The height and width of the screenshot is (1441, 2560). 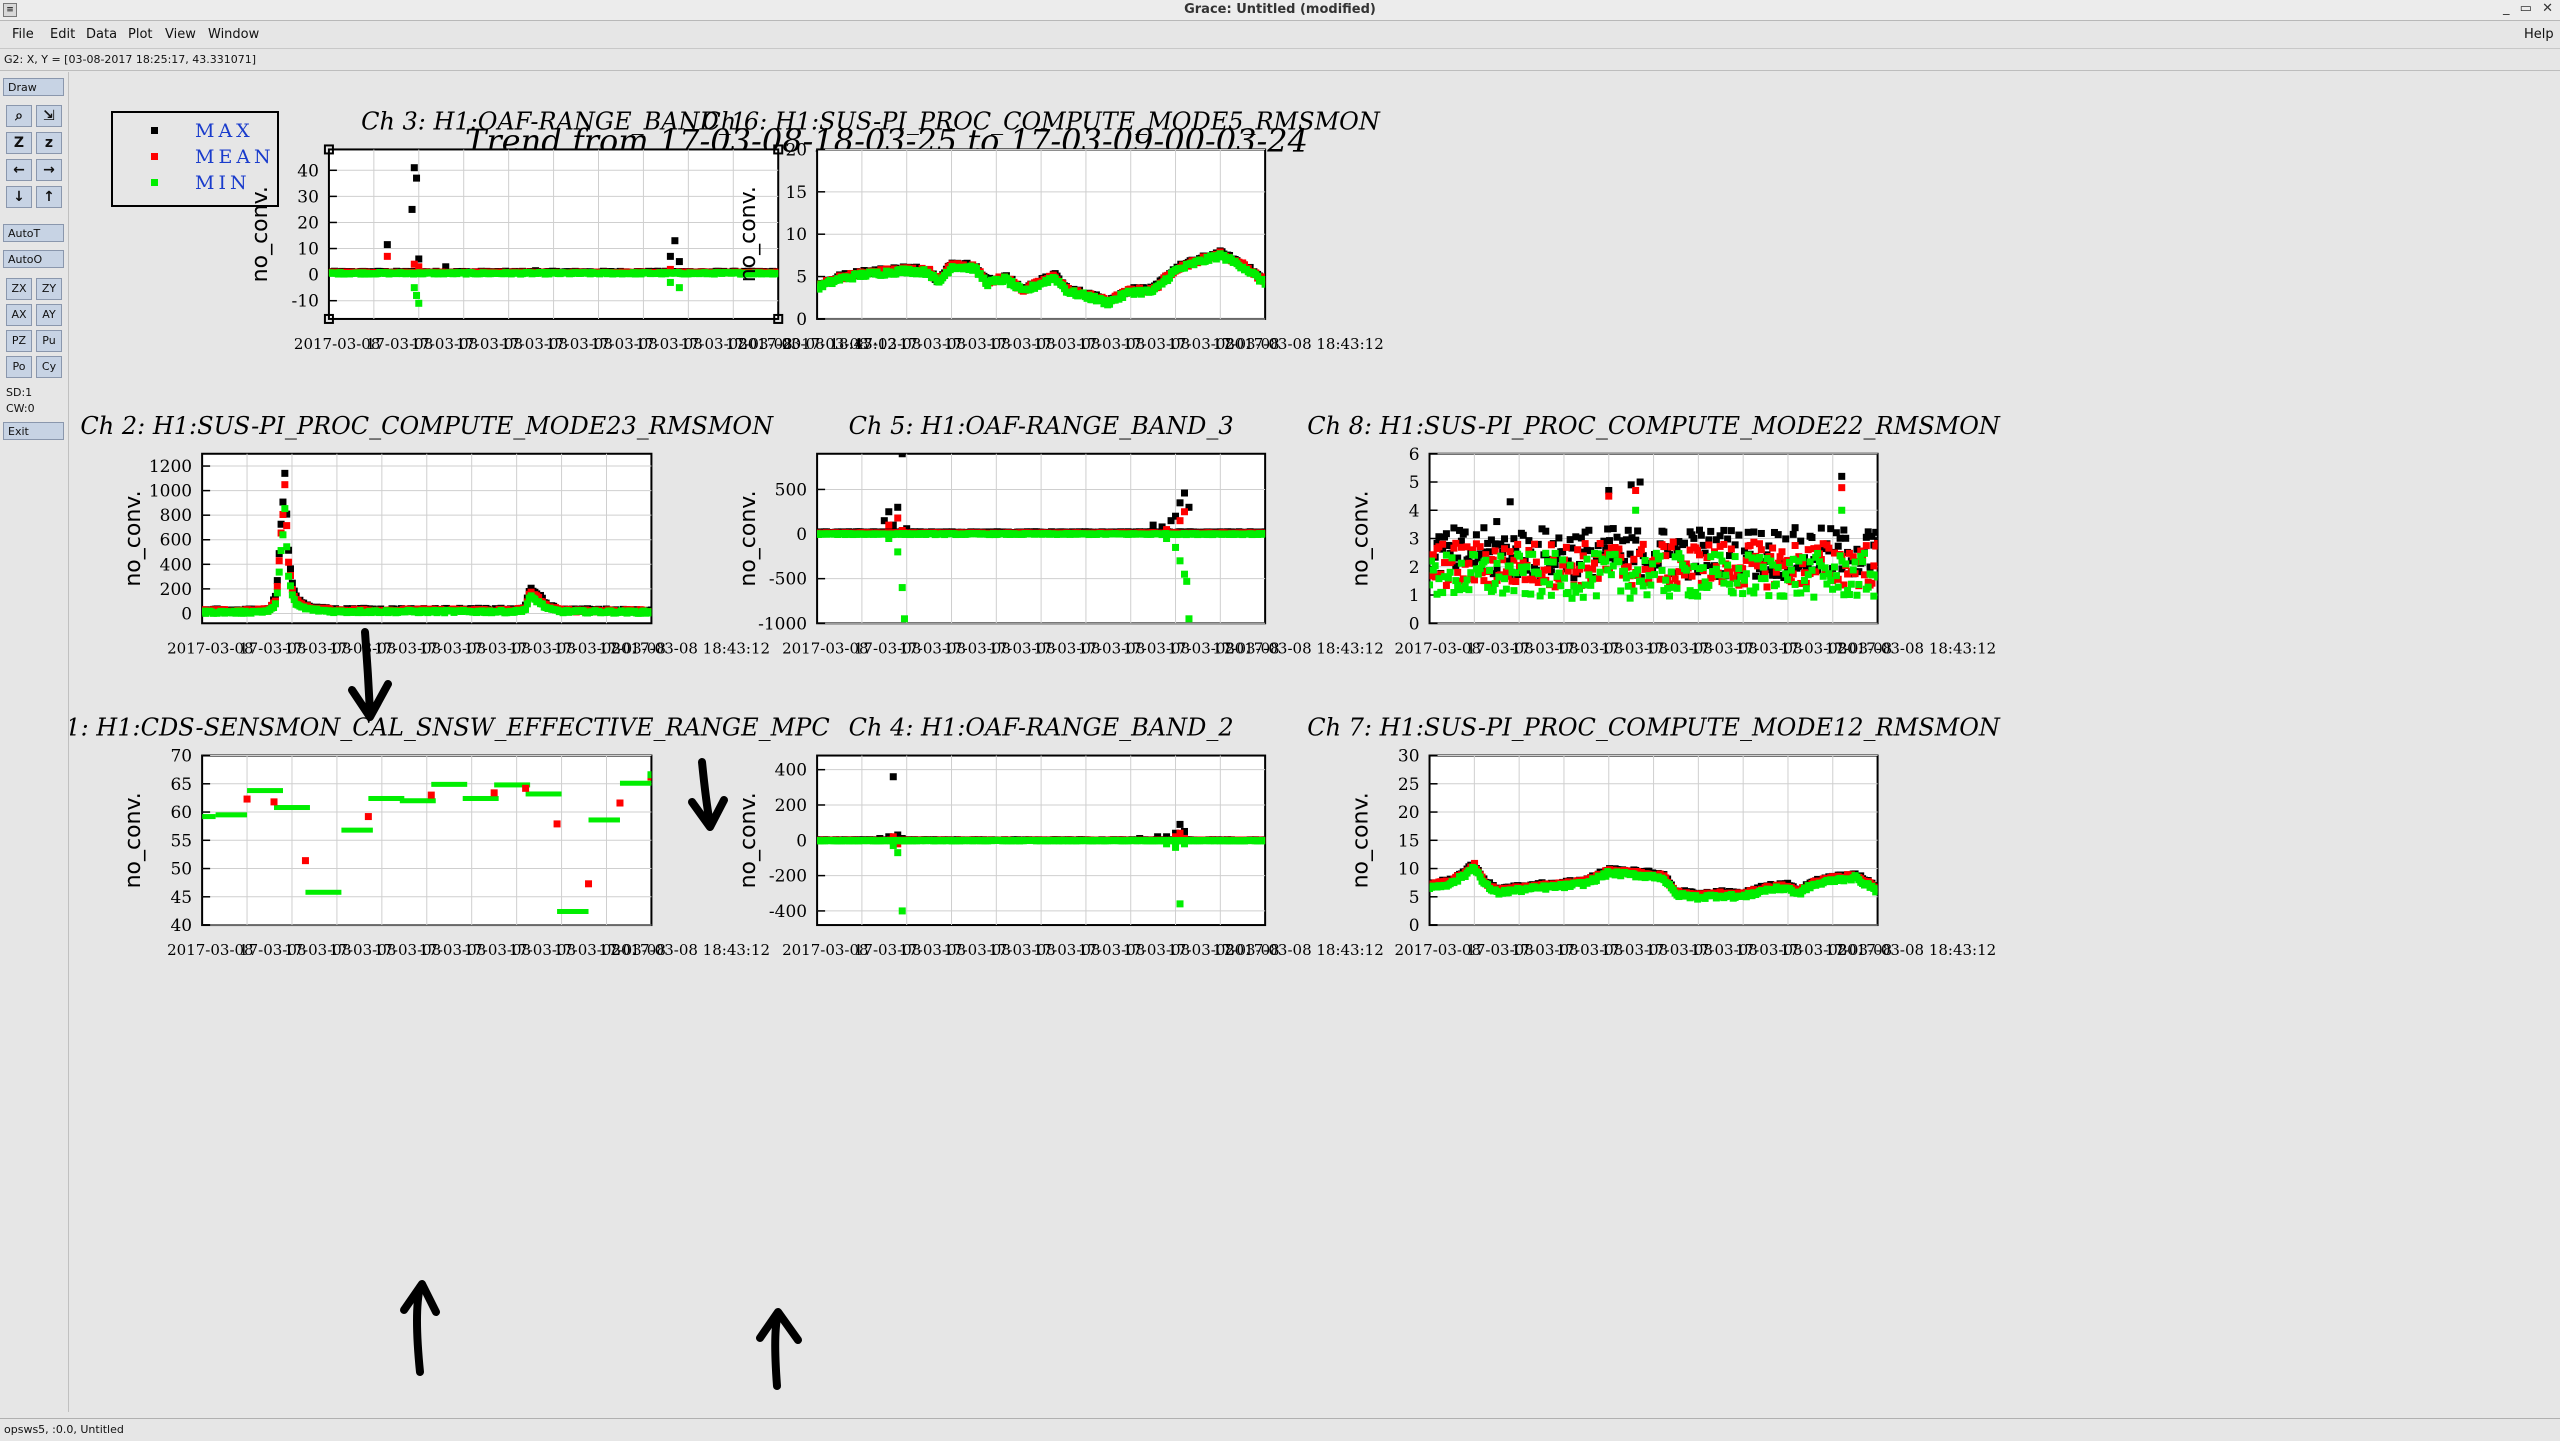 I want to click on y-tick-label: 15, so click(x=796, y=193).